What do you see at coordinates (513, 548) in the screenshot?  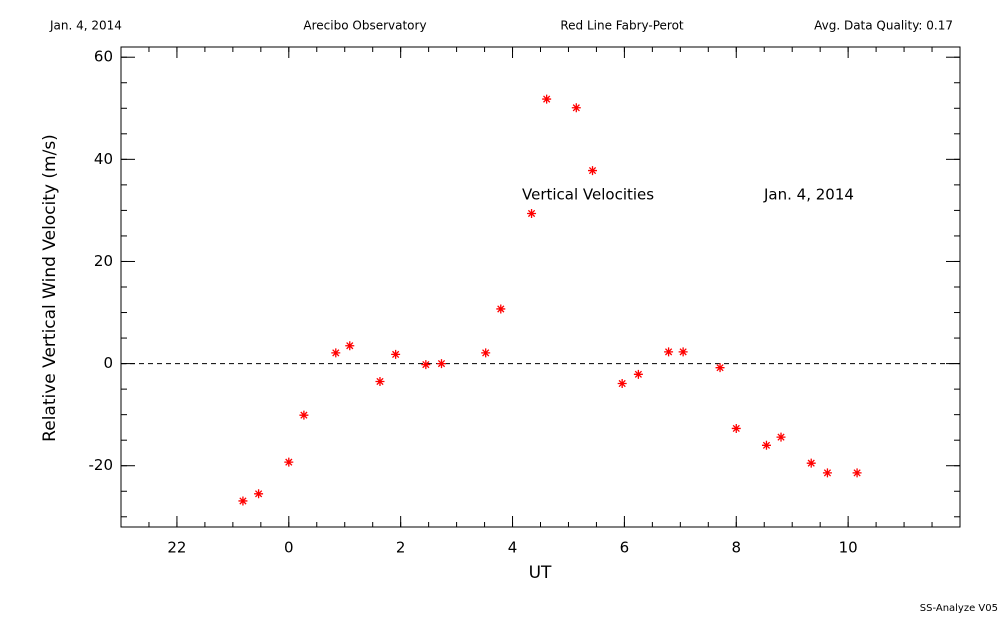 I see `x-tick-label: 4` at bounding box center [513, 548].